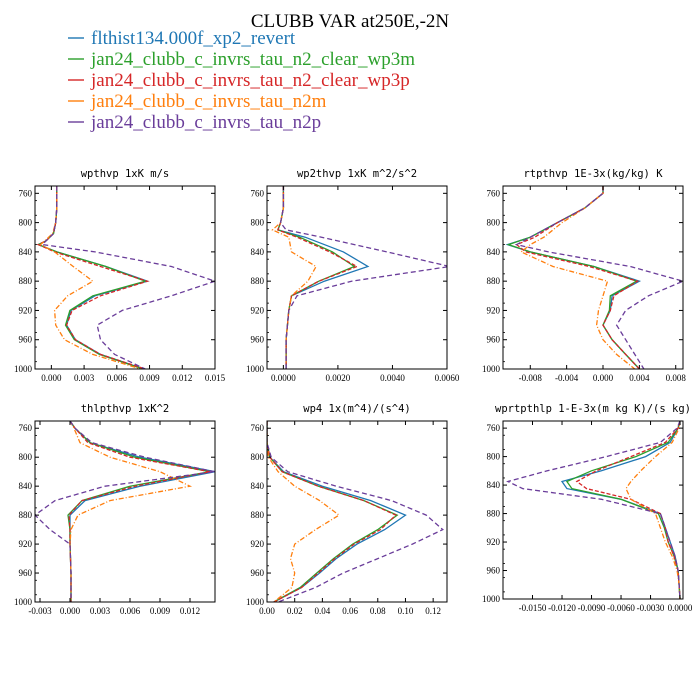 The image size is (700, 700). What do you see at coordinates (338, 378) in the screenshot?
I see `x-tick-label: 0.0020` at bounding box center [338, 378].